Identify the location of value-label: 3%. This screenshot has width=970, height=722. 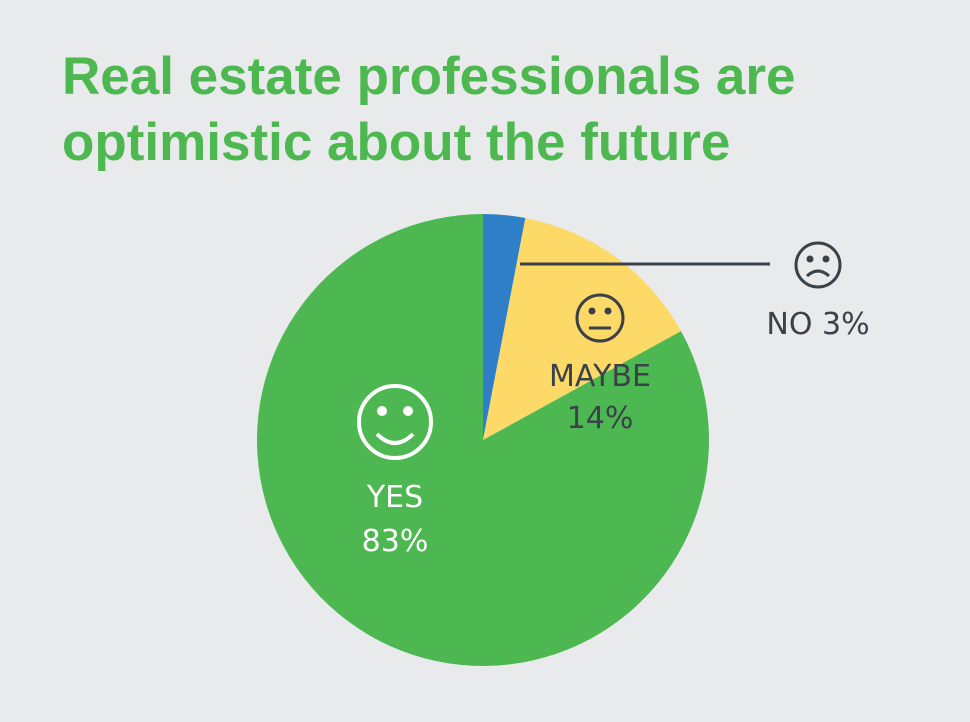
(846, 324).